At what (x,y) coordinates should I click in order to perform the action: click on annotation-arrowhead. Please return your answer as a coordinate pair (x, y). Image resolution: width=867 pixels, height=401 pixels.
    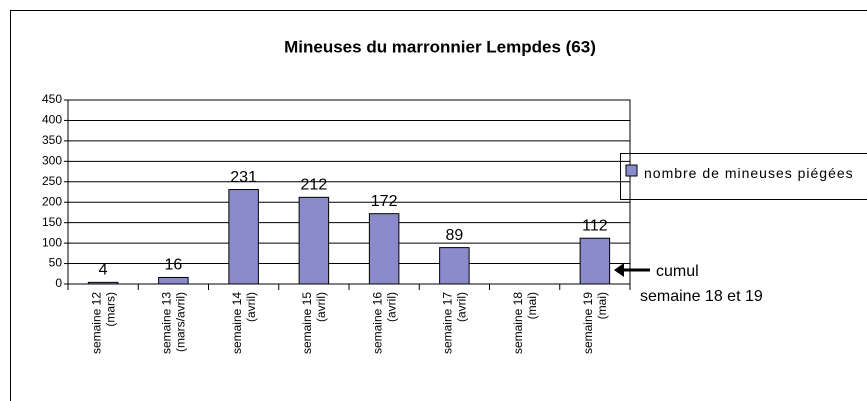
    Looking at the image, I should click on (619, 270).